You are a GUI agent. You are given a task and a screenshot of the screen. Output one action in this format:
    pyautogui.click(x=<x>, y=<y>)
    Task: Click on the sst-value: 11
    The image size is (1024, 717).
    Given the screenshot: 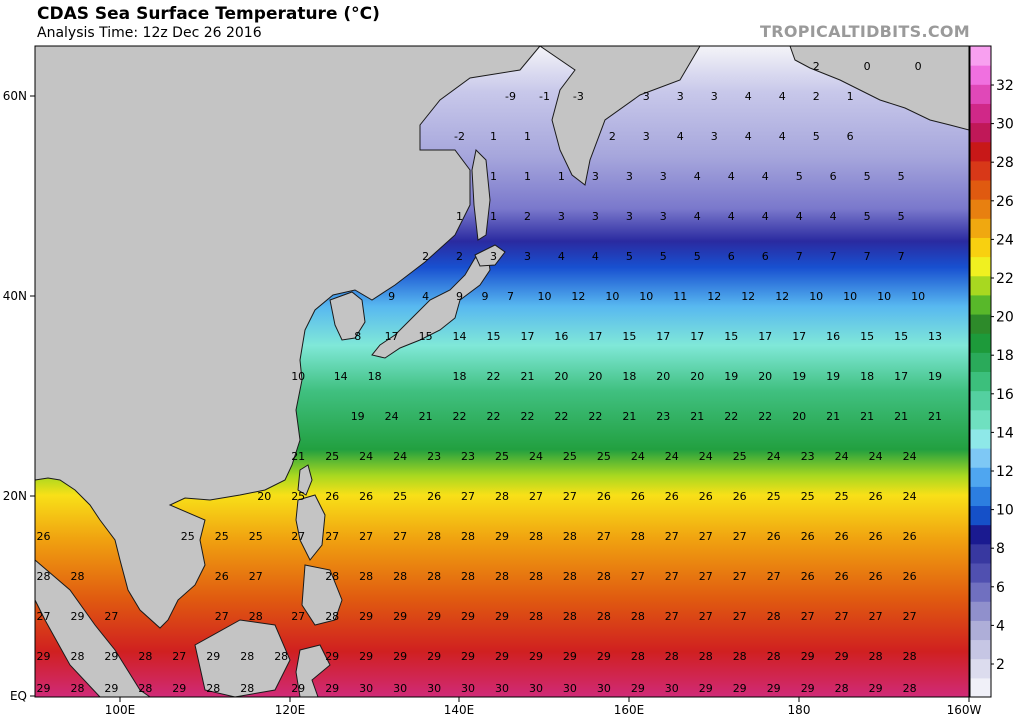 What is the action you would take?
    pyautogui.click(x=680, y=296)
    